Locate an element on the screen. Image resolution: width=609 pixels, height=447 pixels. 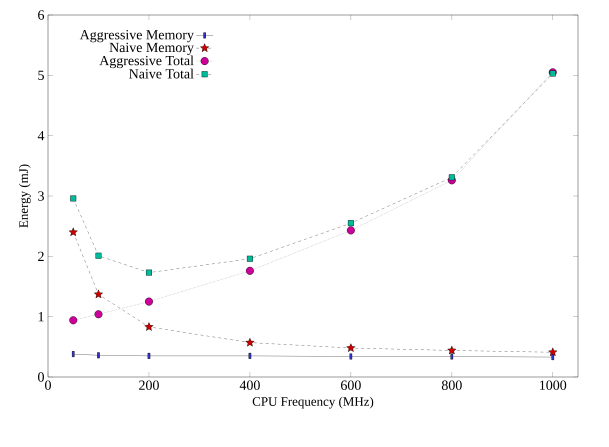
x-tick-label: 800 is located at coordinates (452, 385).